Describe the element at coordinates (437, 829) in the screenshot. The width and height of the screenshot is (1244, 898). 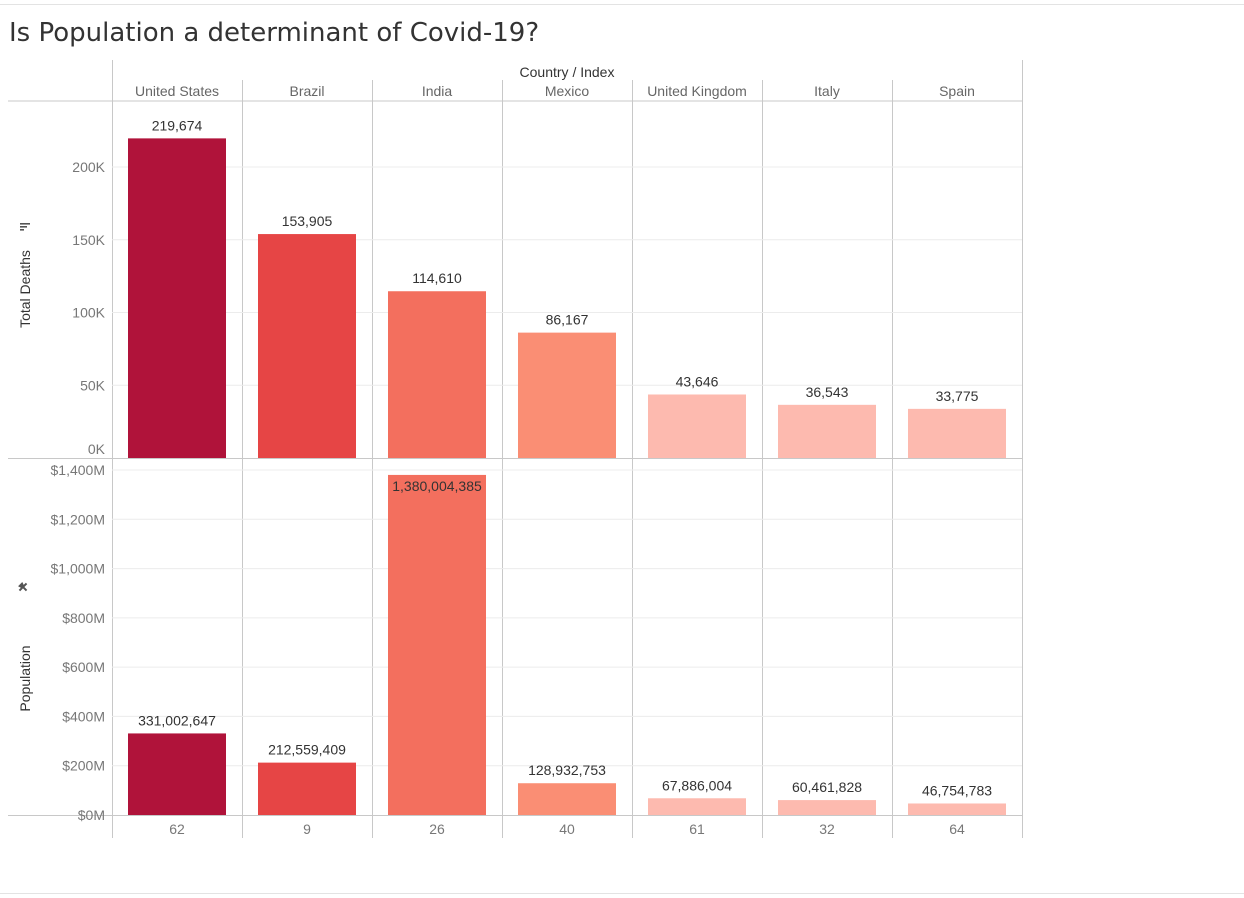
I see `index-label: 26` at that location.